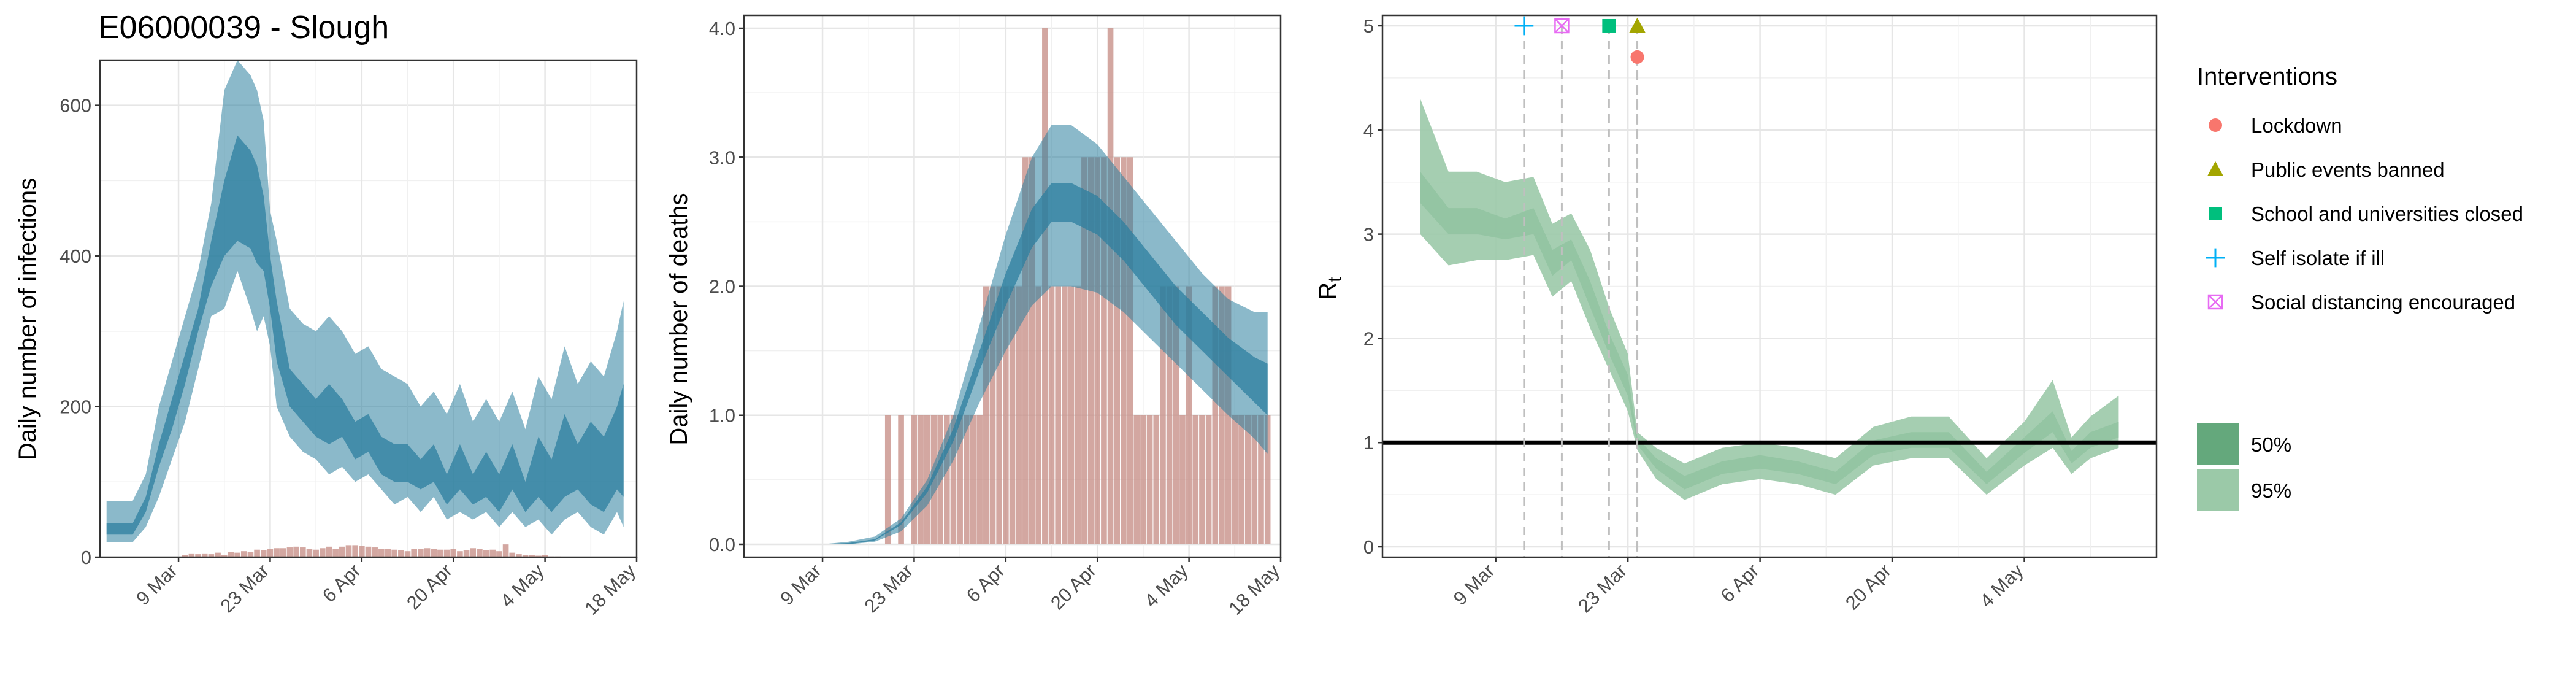  What do you see at coordinates (2296, 126) in the screenshot?
I see `legend-label: Lockdown` at bounding box center [2296, 126].